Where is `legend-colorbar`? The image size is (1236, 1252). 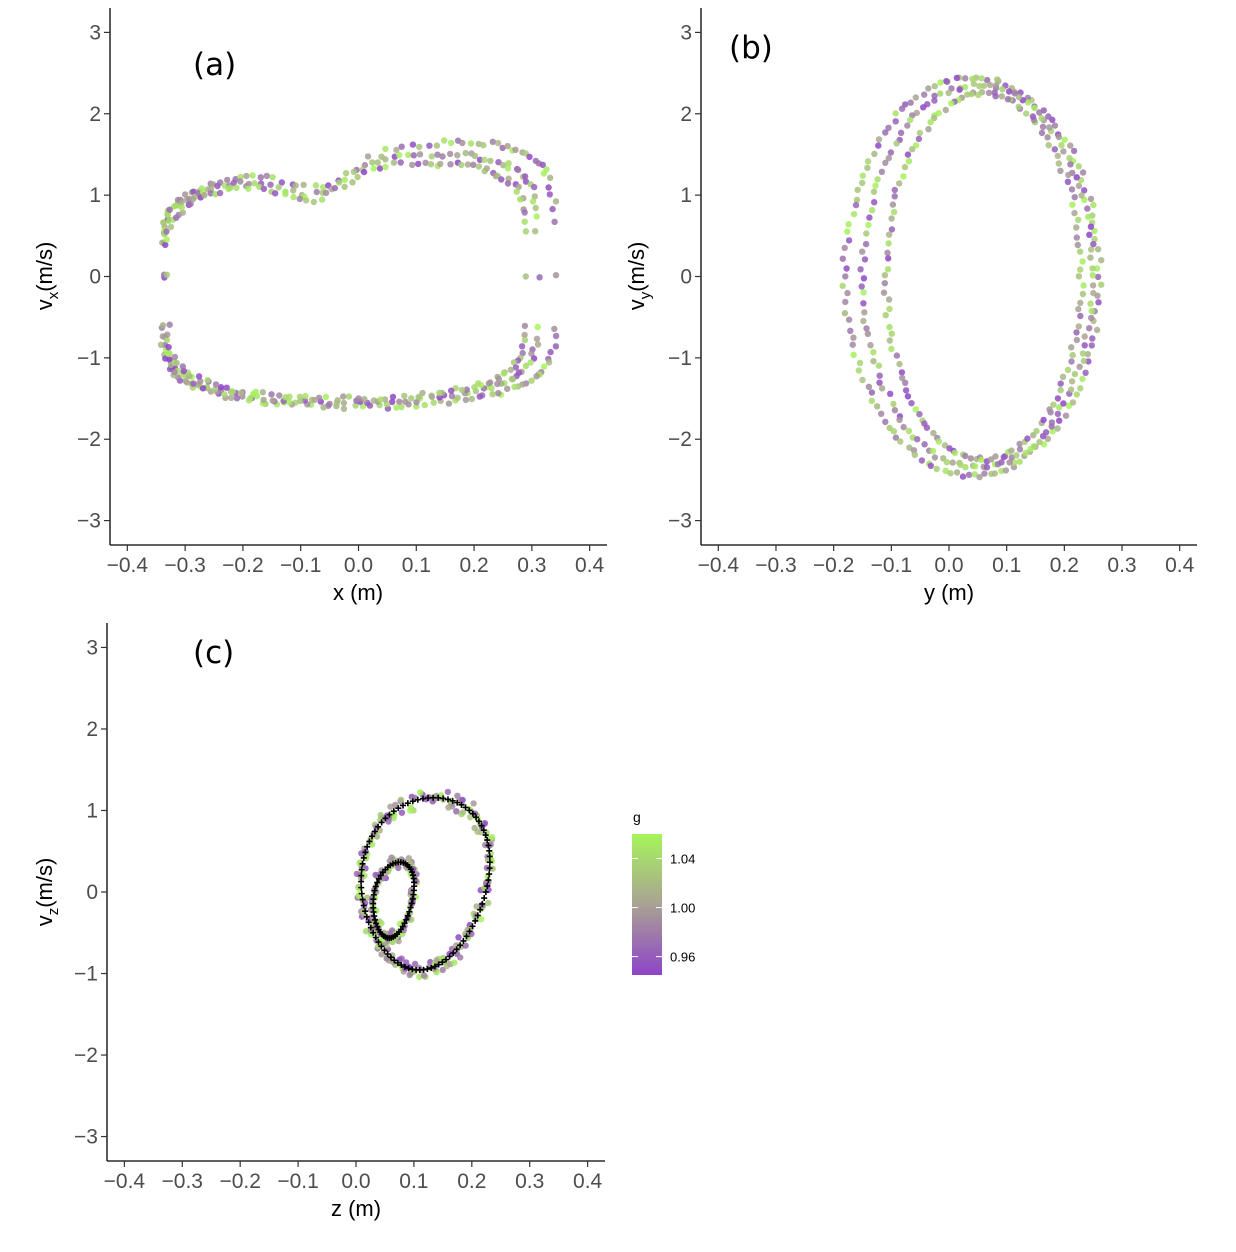 legend-colorbar is located at coordinates (647, 904).